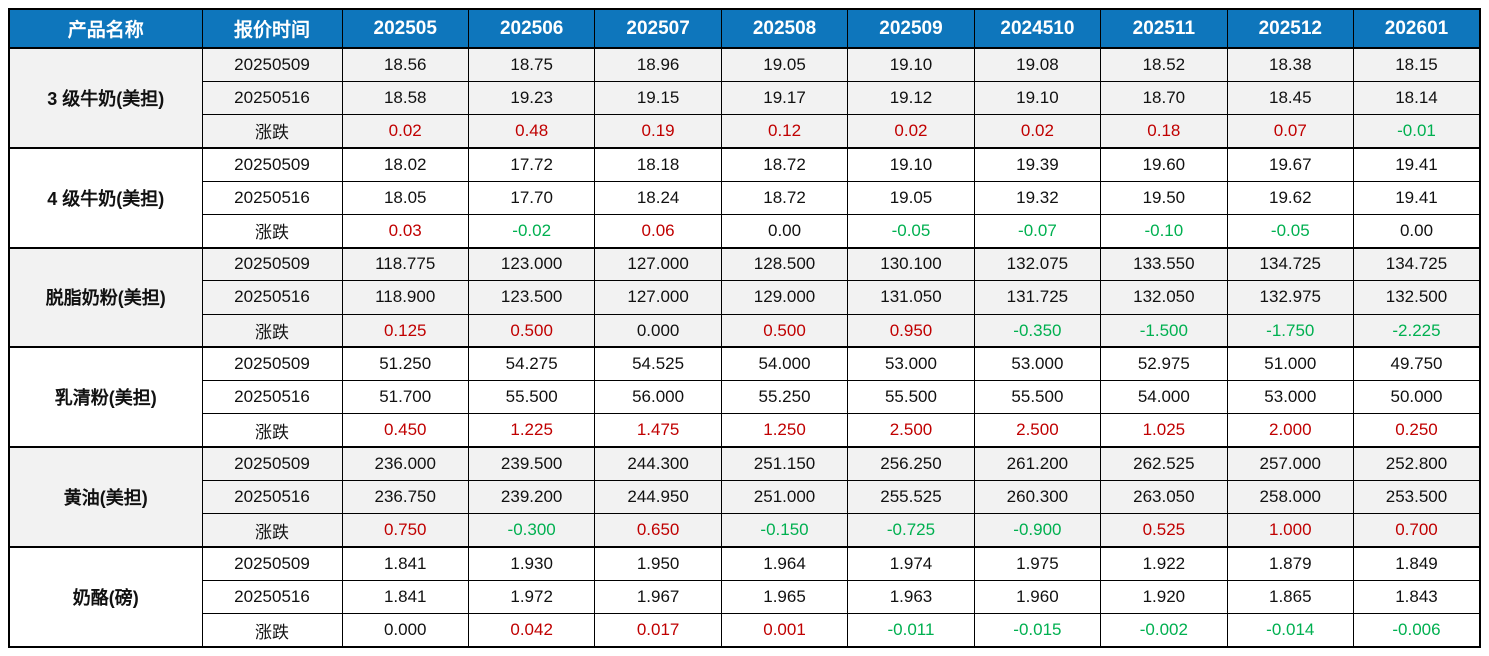  I want to click on price-value-cell: 255.525, so click(911, 497).